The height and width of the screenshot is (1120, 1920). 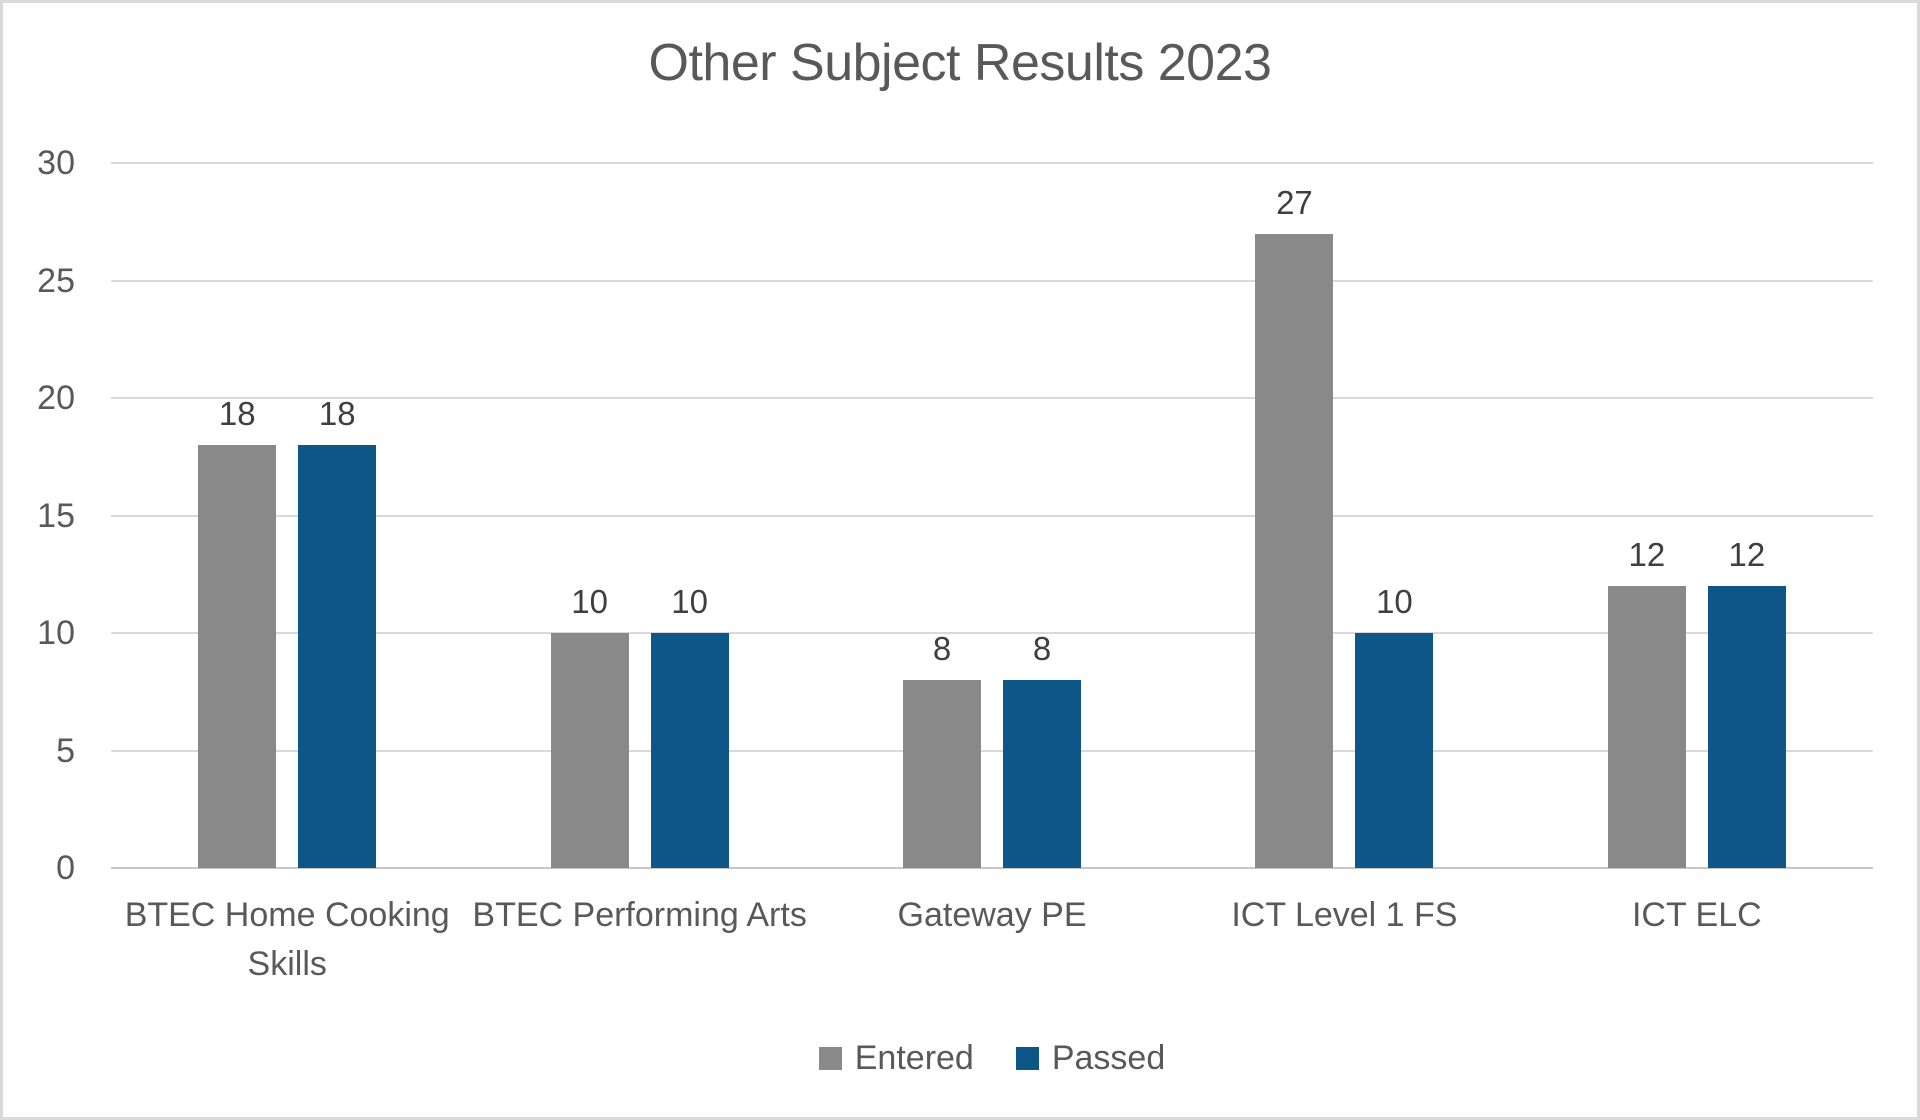 What do you see at coordinates (589, 725) in the screenshot?
I see `bar-entered: 10` at bounding box center [589, 725].